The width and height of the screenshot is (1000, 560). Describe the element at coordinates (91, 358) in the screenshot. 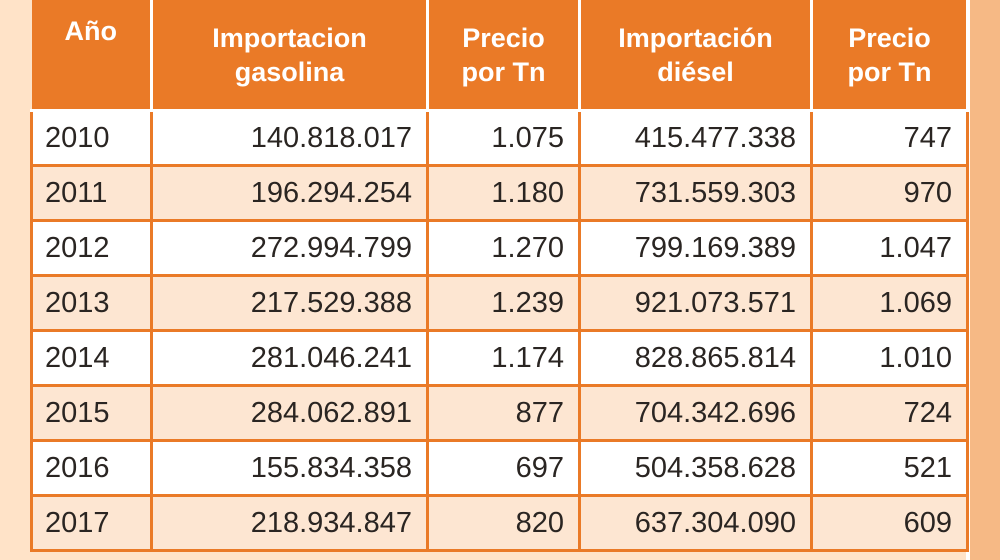

I see `cell-year: 2014` at that location.